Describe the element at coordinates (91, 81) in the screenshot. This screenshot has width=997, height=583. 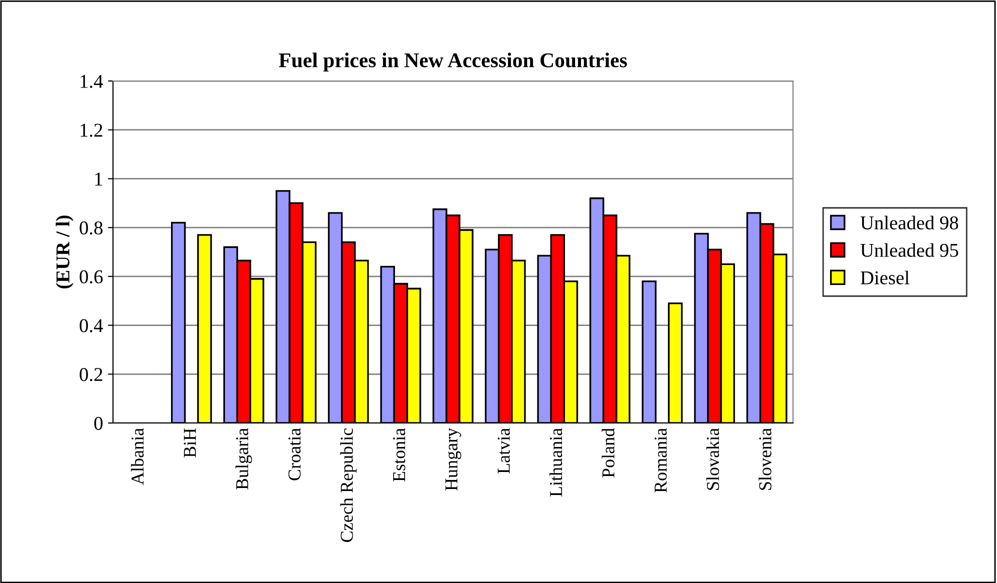
I see `y-tick-label: 1.4` at that location.